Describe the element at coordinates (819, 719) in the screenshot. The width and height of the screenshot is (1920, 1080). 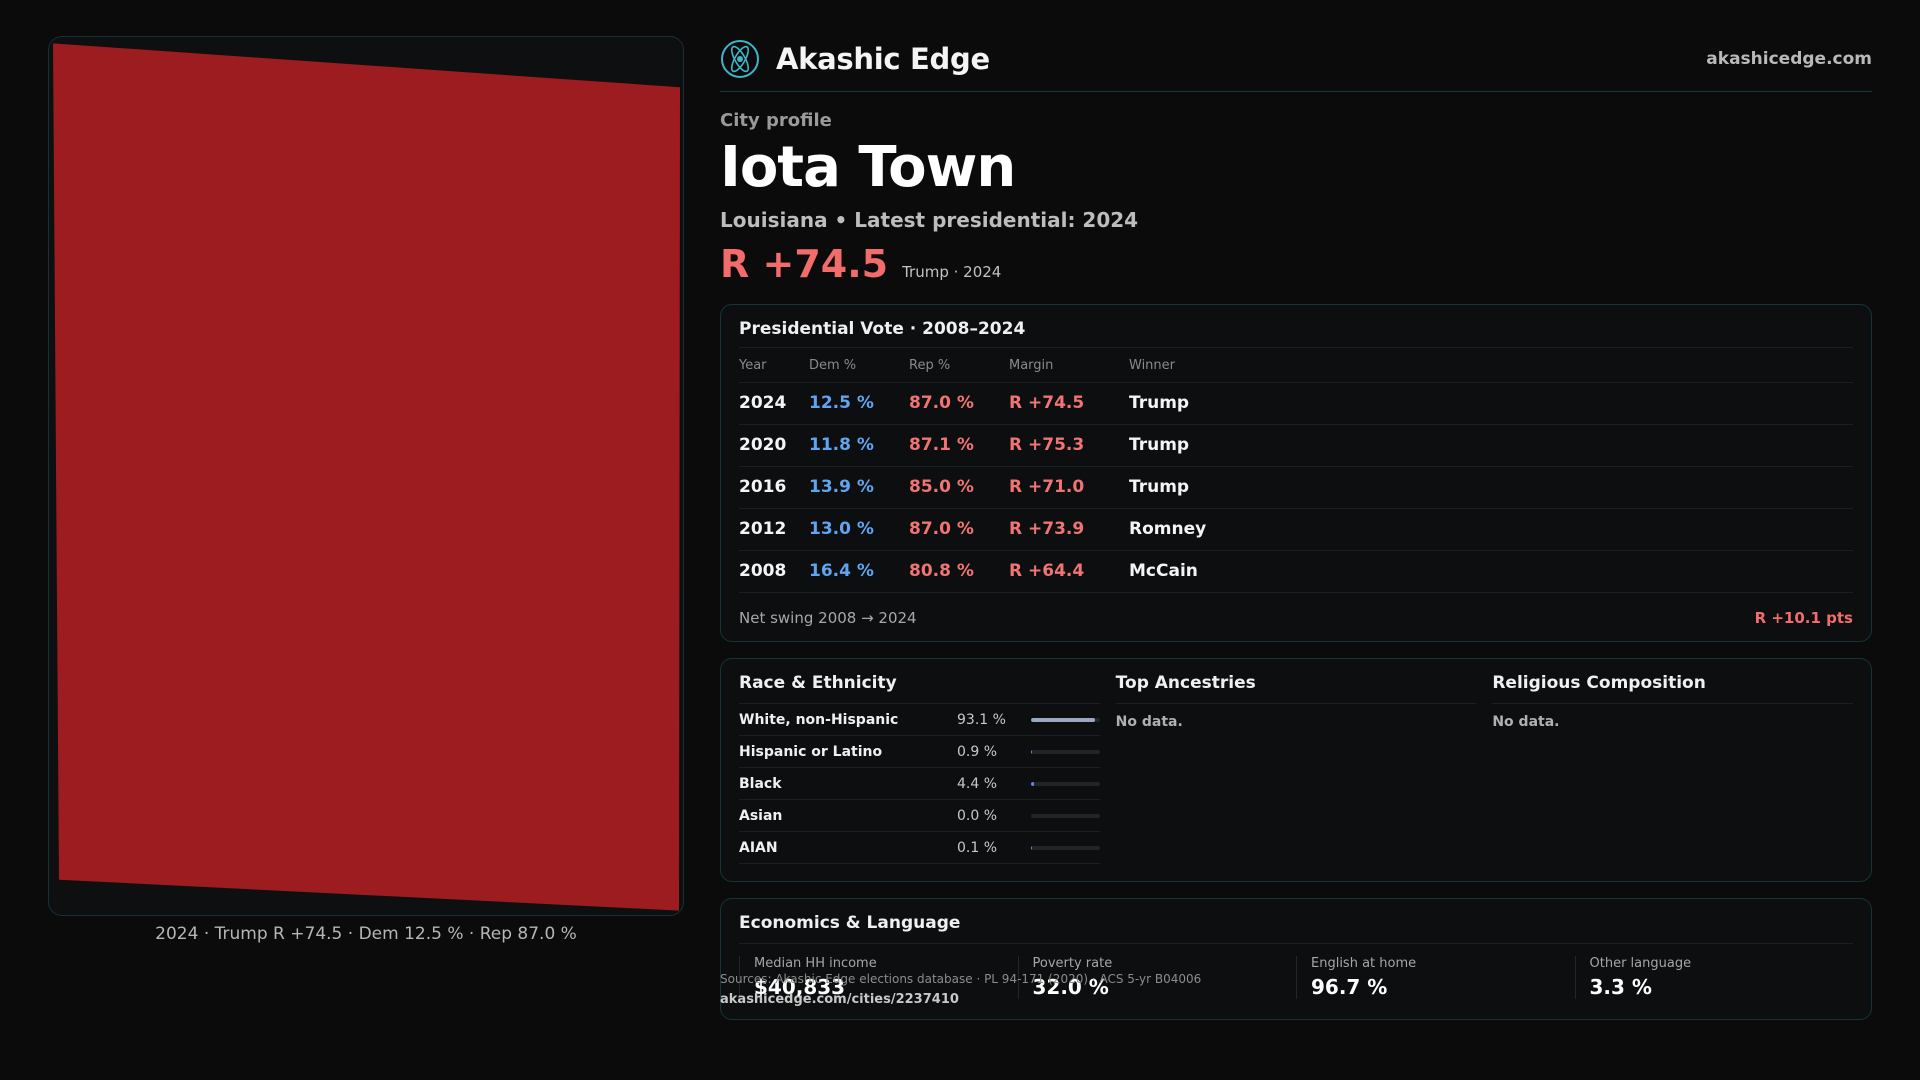
I see `race-label: White, non-Hispanic` at that location.